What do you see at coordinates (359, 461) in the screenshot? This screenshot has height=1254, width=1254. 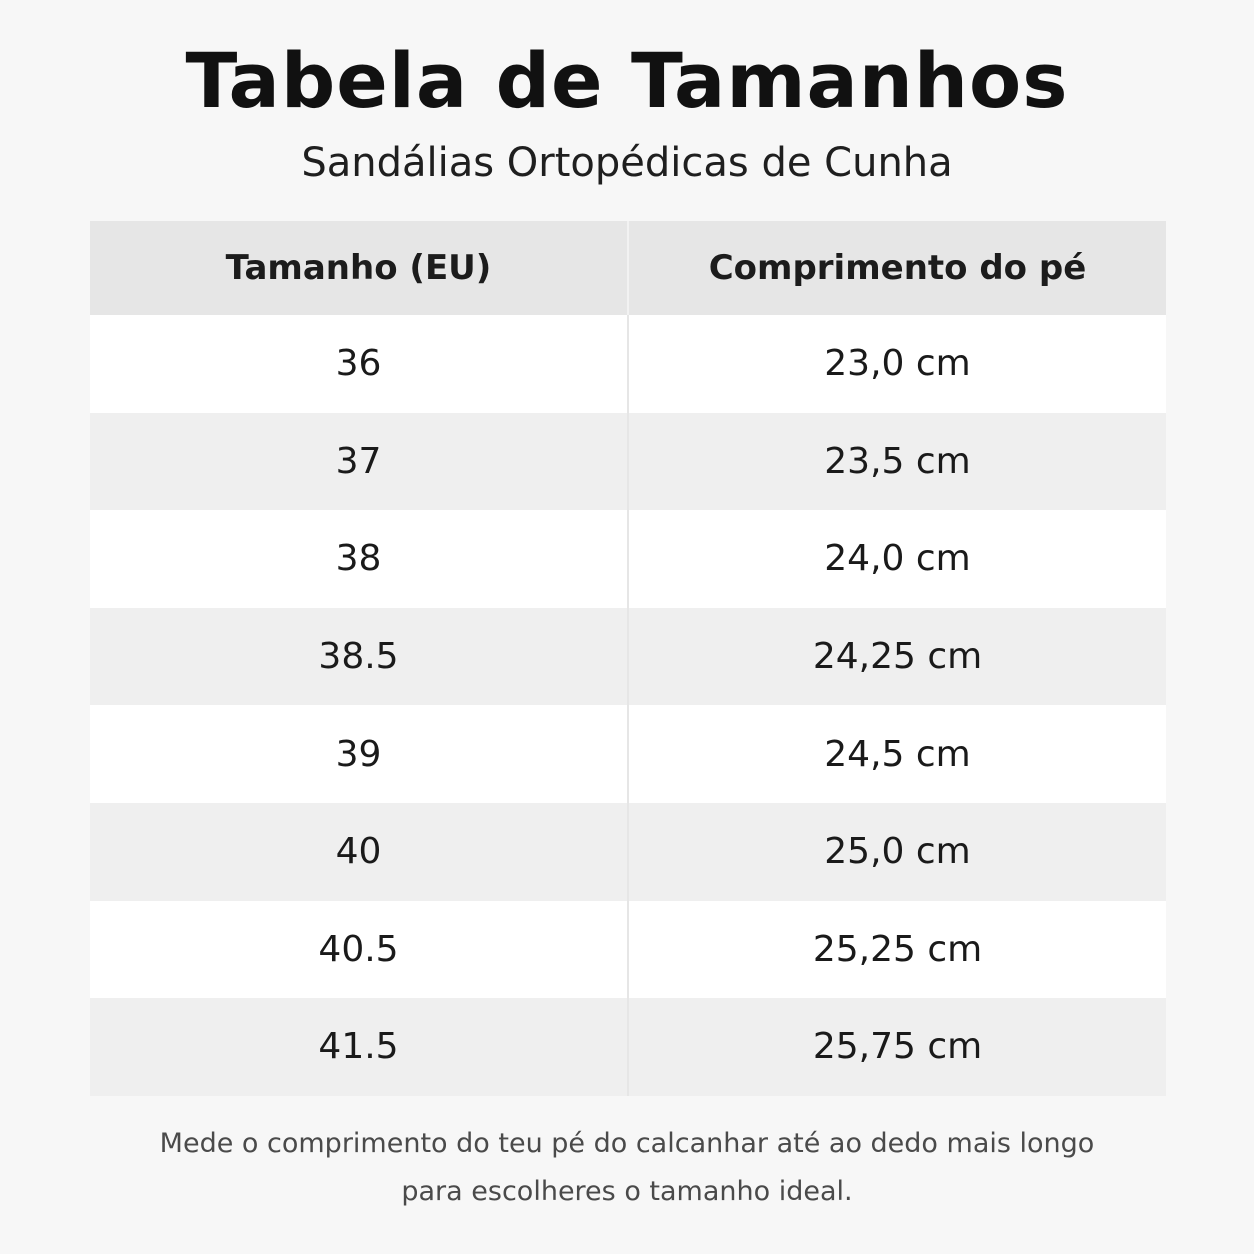 I see `size-cell: 37` at bounding box center [359, 461].